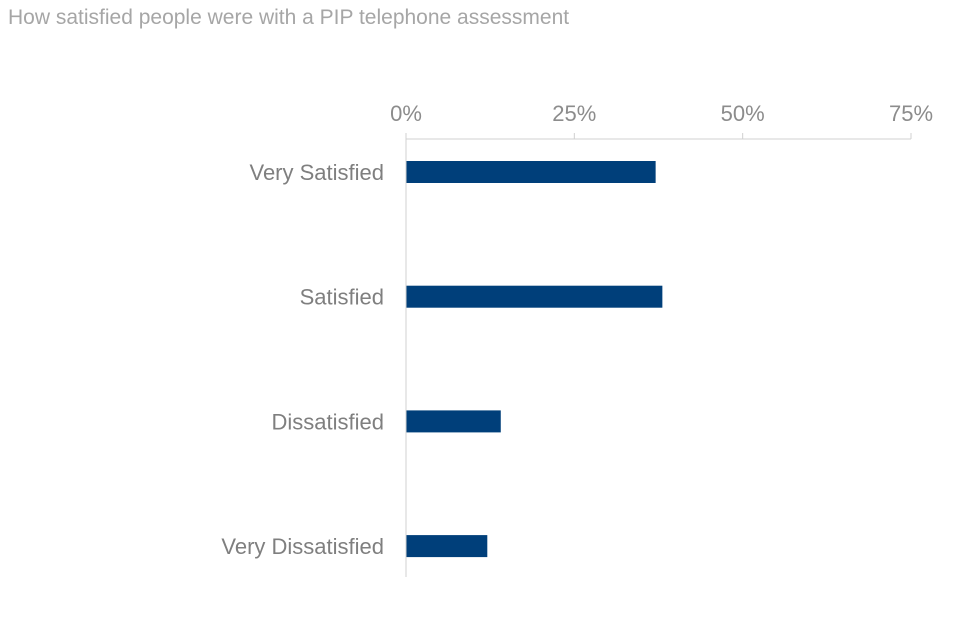 The width and height of the screenshot is (960, 640). Describe the element at coordinates (447, 546) in the screenshot. I see `bar-very-dissatisfied` at that location.